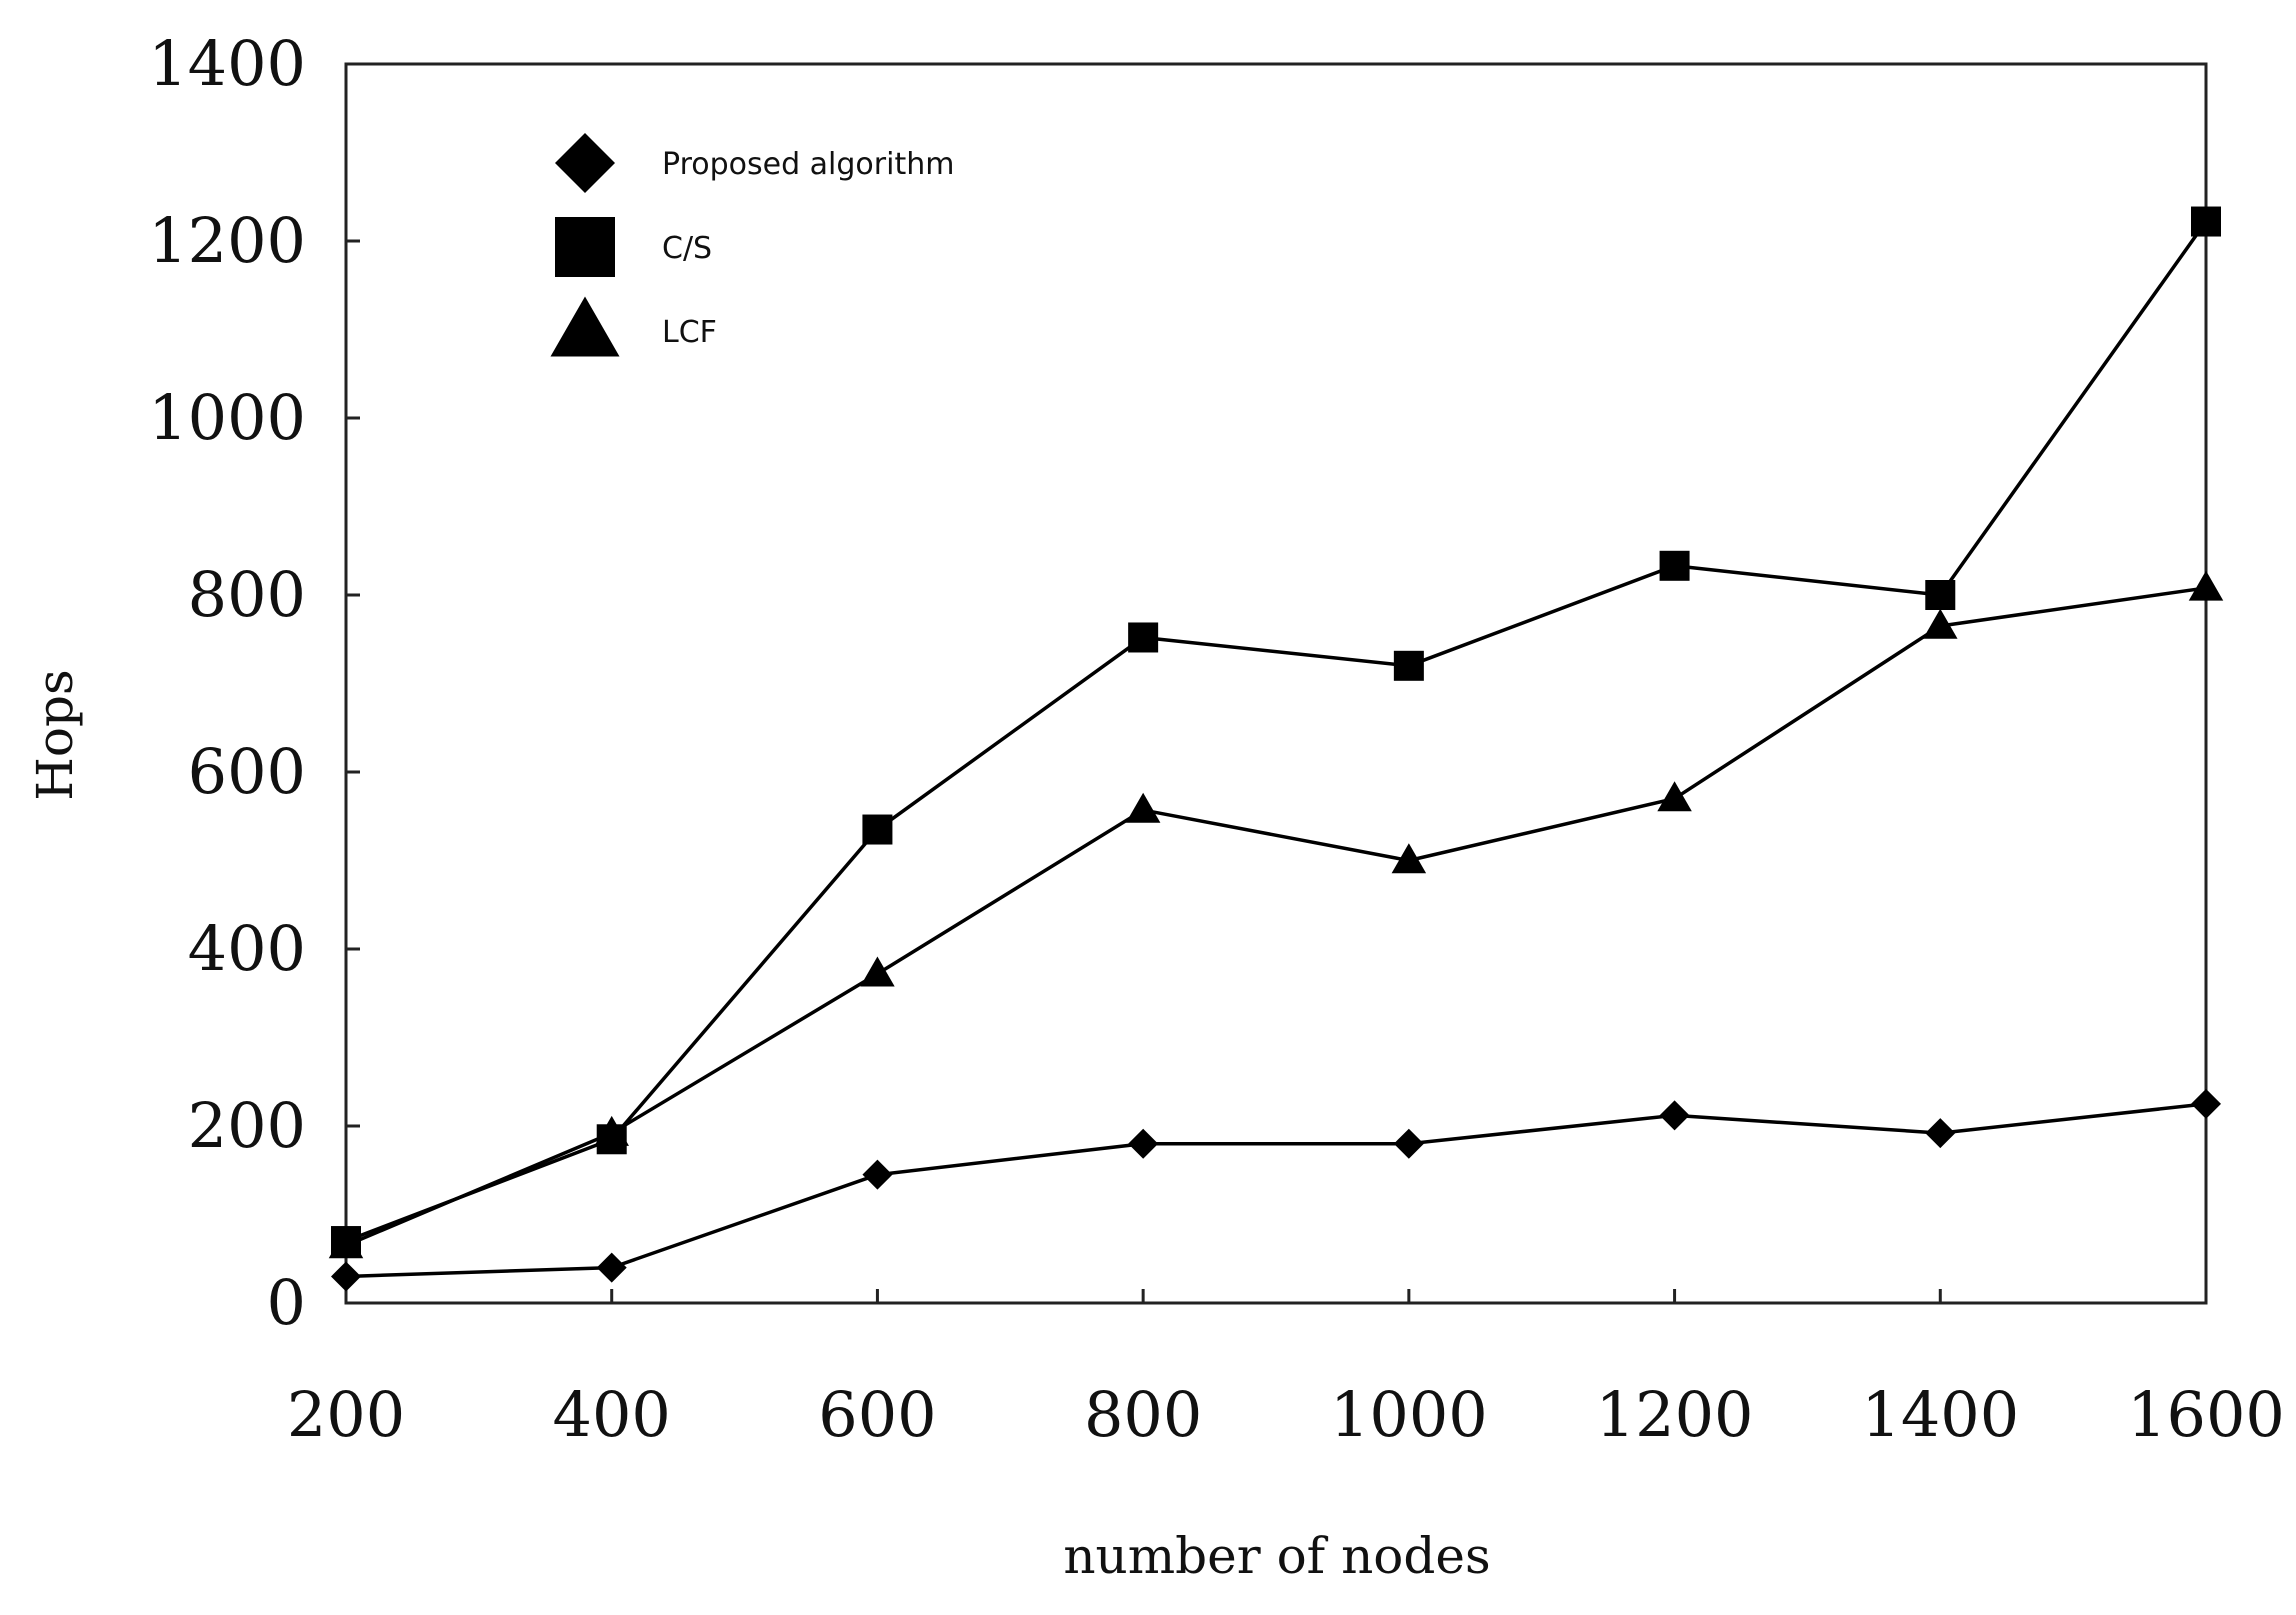 This screenshot has height=1615, width=2296. I want to click on y-tick-label: 1000, so click(227, 417).